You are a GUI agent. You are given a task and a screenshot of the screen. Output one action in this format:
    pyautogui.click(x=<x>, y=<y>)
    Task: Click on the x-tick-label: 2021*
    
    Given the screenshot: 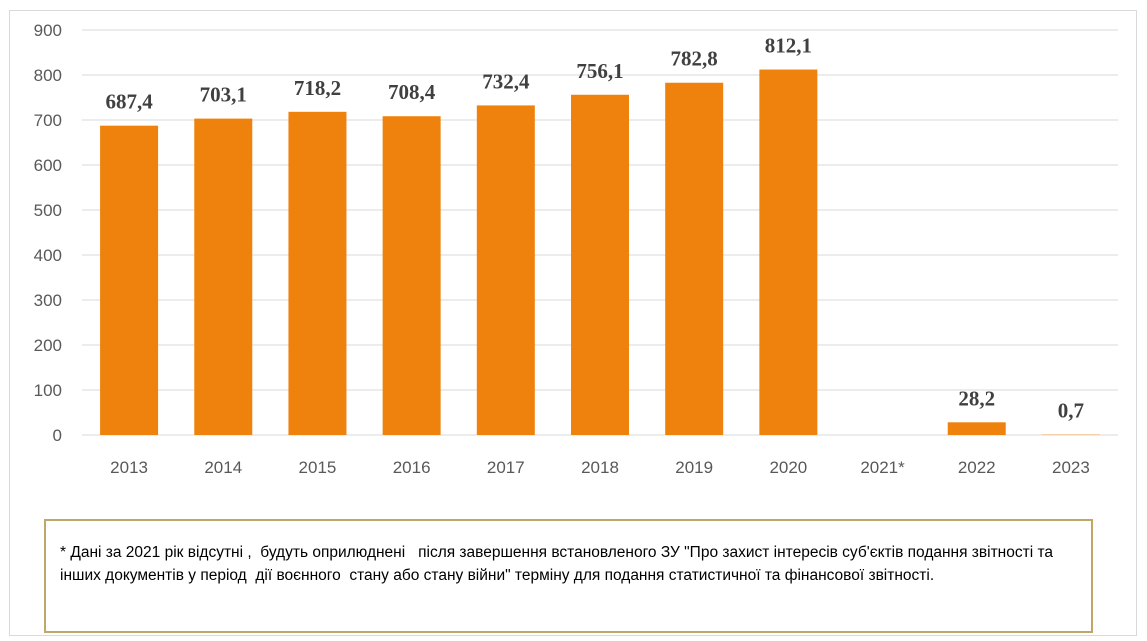 What is the action you would take?
    pyautogui.click(x=882, y=467)
    